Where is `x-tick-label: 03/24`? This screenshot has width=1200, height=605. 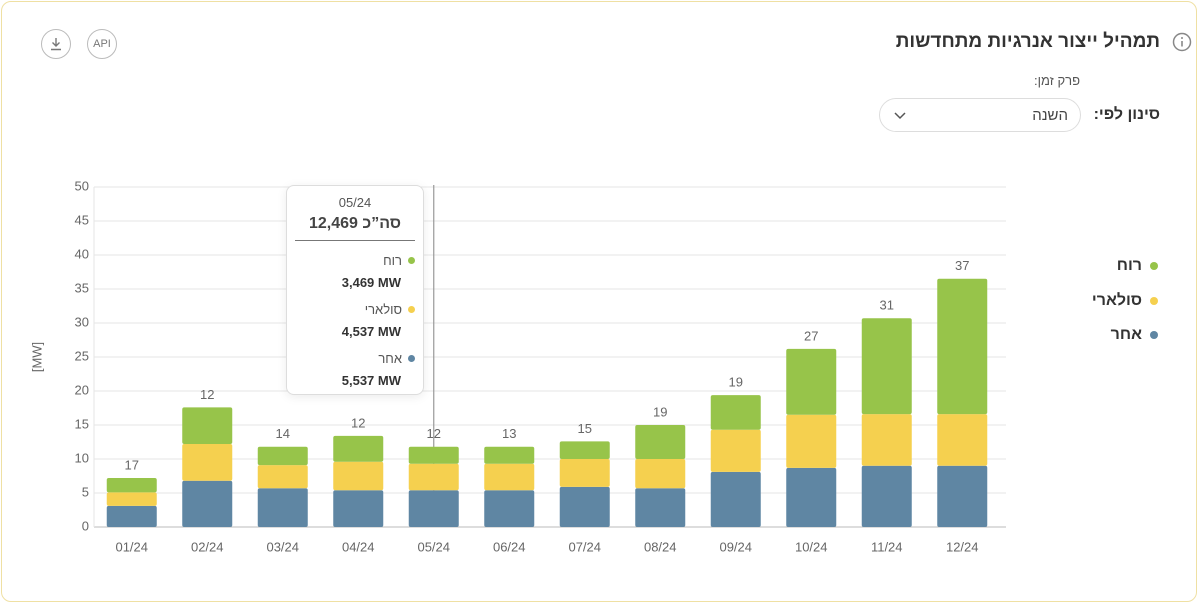
x-tick-label: 03/24 is located at coordinates (282, 546).